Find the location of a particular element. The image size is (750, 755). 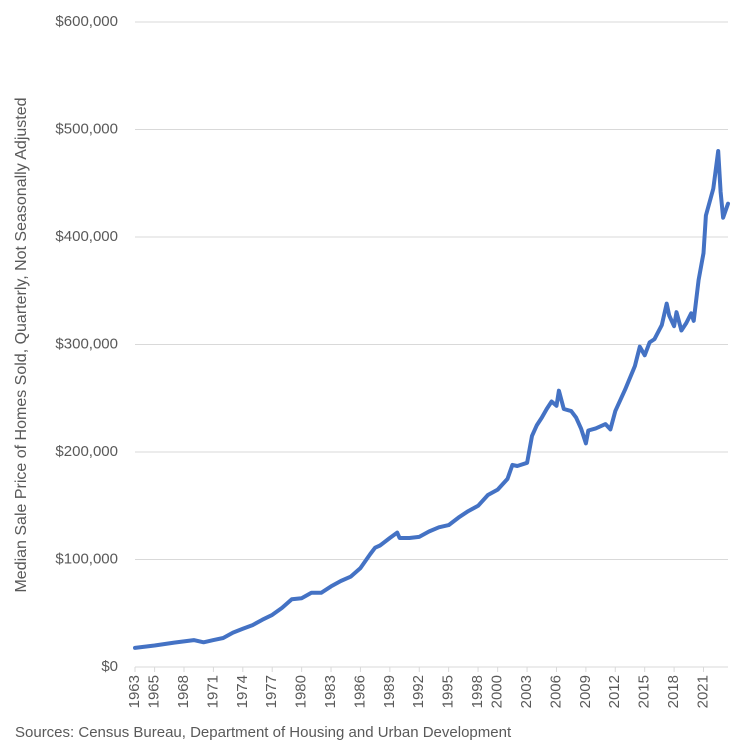

x-tick-label: 1995 is located at coordinates (448, 691).